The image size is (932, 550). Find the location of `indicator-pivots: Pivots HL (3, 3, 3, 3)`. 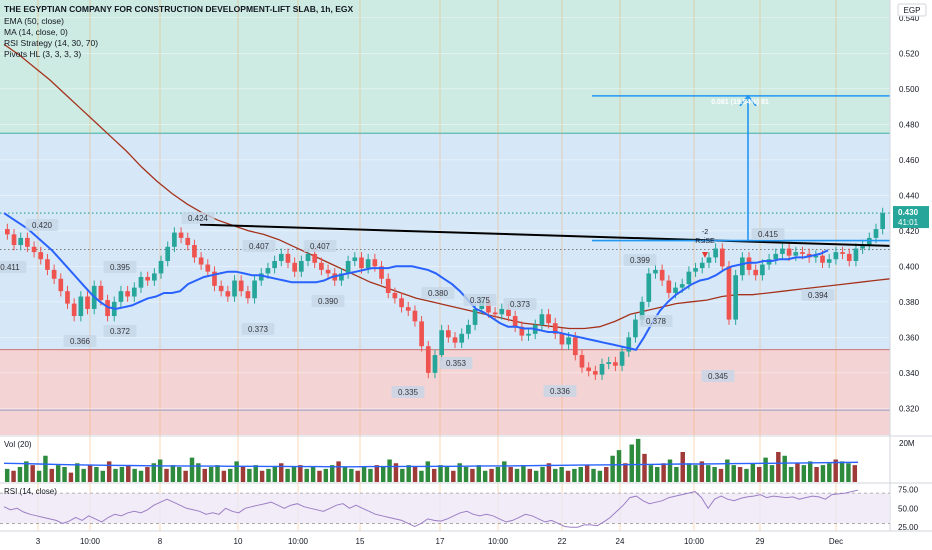

indicator-pivots: Pivots HL (3, 3, 3, 3) is located at coordinates (43, 54).